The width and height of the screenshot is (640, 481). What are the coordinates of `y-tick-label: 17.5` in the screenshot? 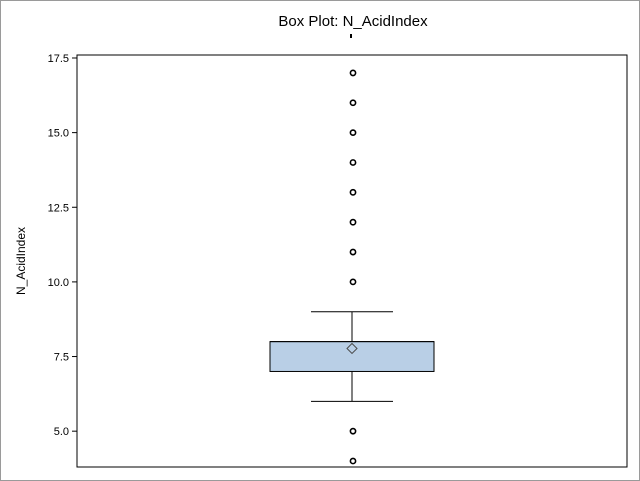 It's located at (58, 59).